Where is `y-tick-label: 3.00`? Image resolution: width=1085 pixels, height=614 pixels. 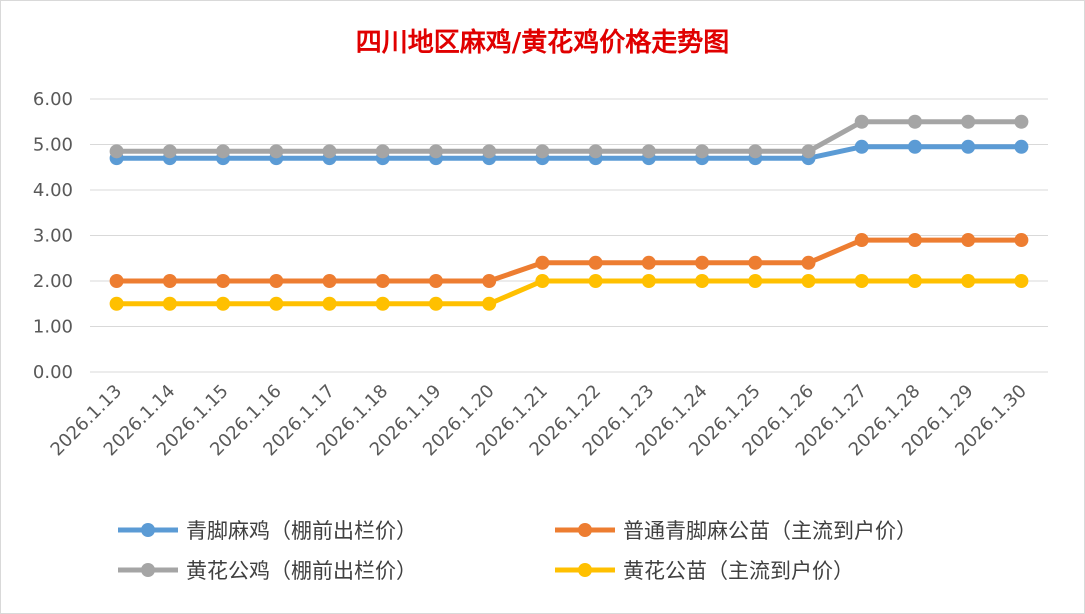
y-tick-label: 3.00 is located at coordinates (53, 236).